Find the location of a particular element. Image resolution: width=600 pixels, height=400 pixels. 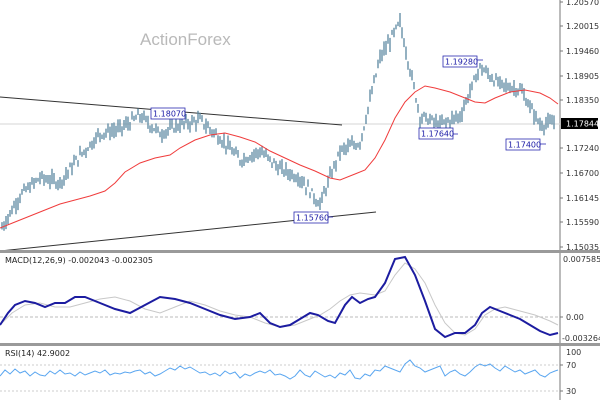

current-price-badge is located at coordinates (579, 123).